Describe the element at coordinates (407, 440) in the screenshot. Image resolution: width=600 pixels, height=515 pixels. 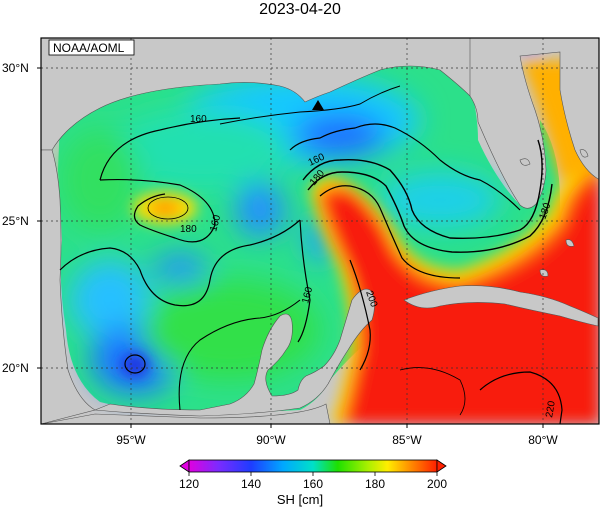
I see `lon-label: 85°W` at that location.